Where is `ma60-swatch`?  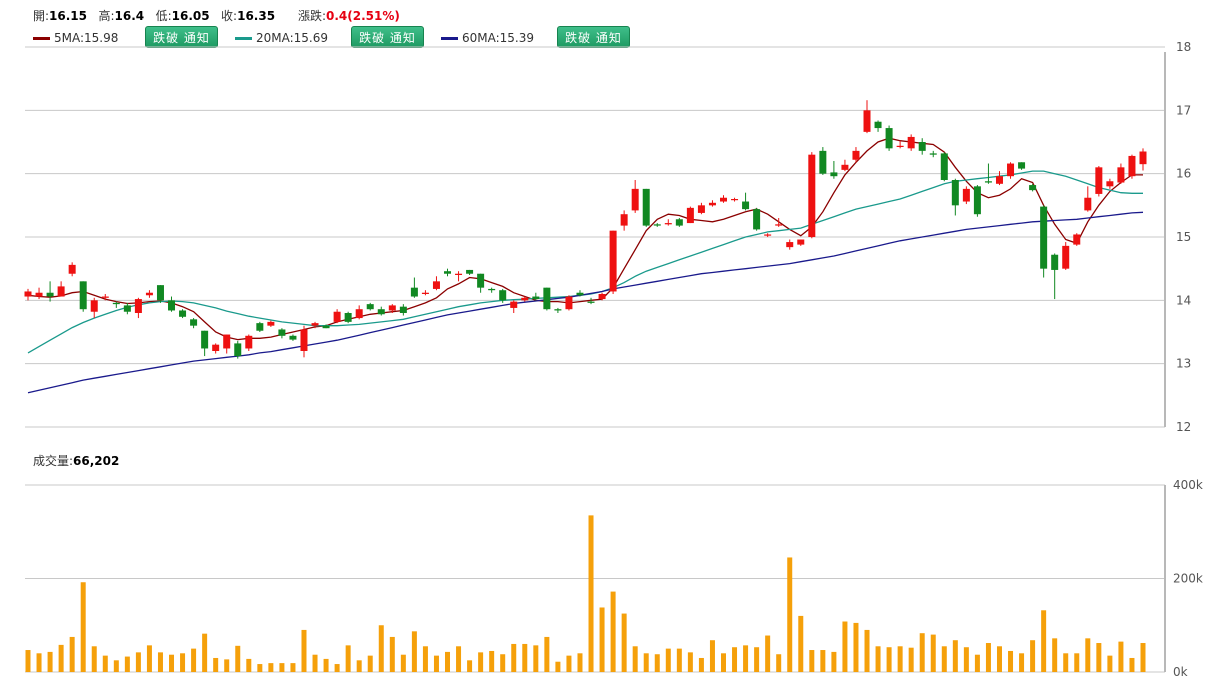 ma60-swatch is located at coordinates (449, 38).